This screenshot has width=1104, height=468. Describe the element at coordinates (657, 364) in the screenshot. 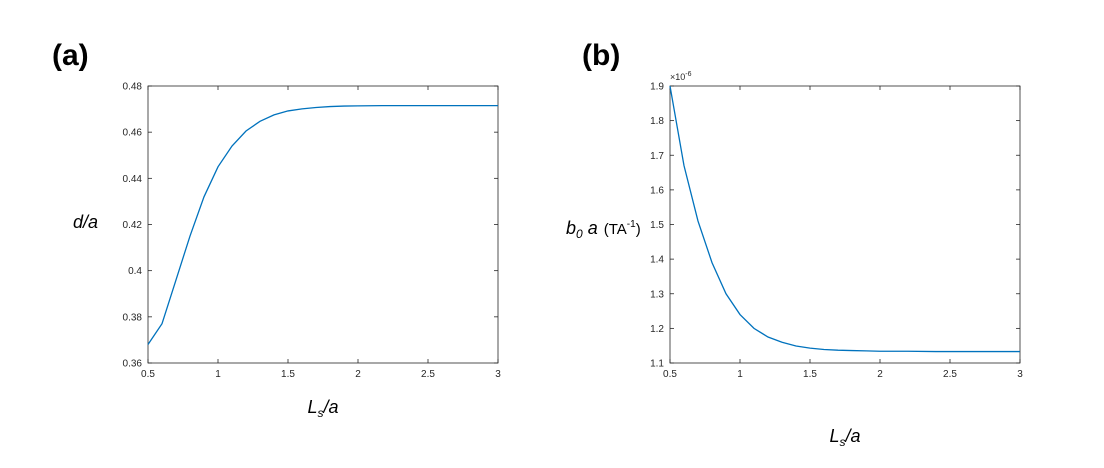

I see `y-tick-label: 1.1` at that location.